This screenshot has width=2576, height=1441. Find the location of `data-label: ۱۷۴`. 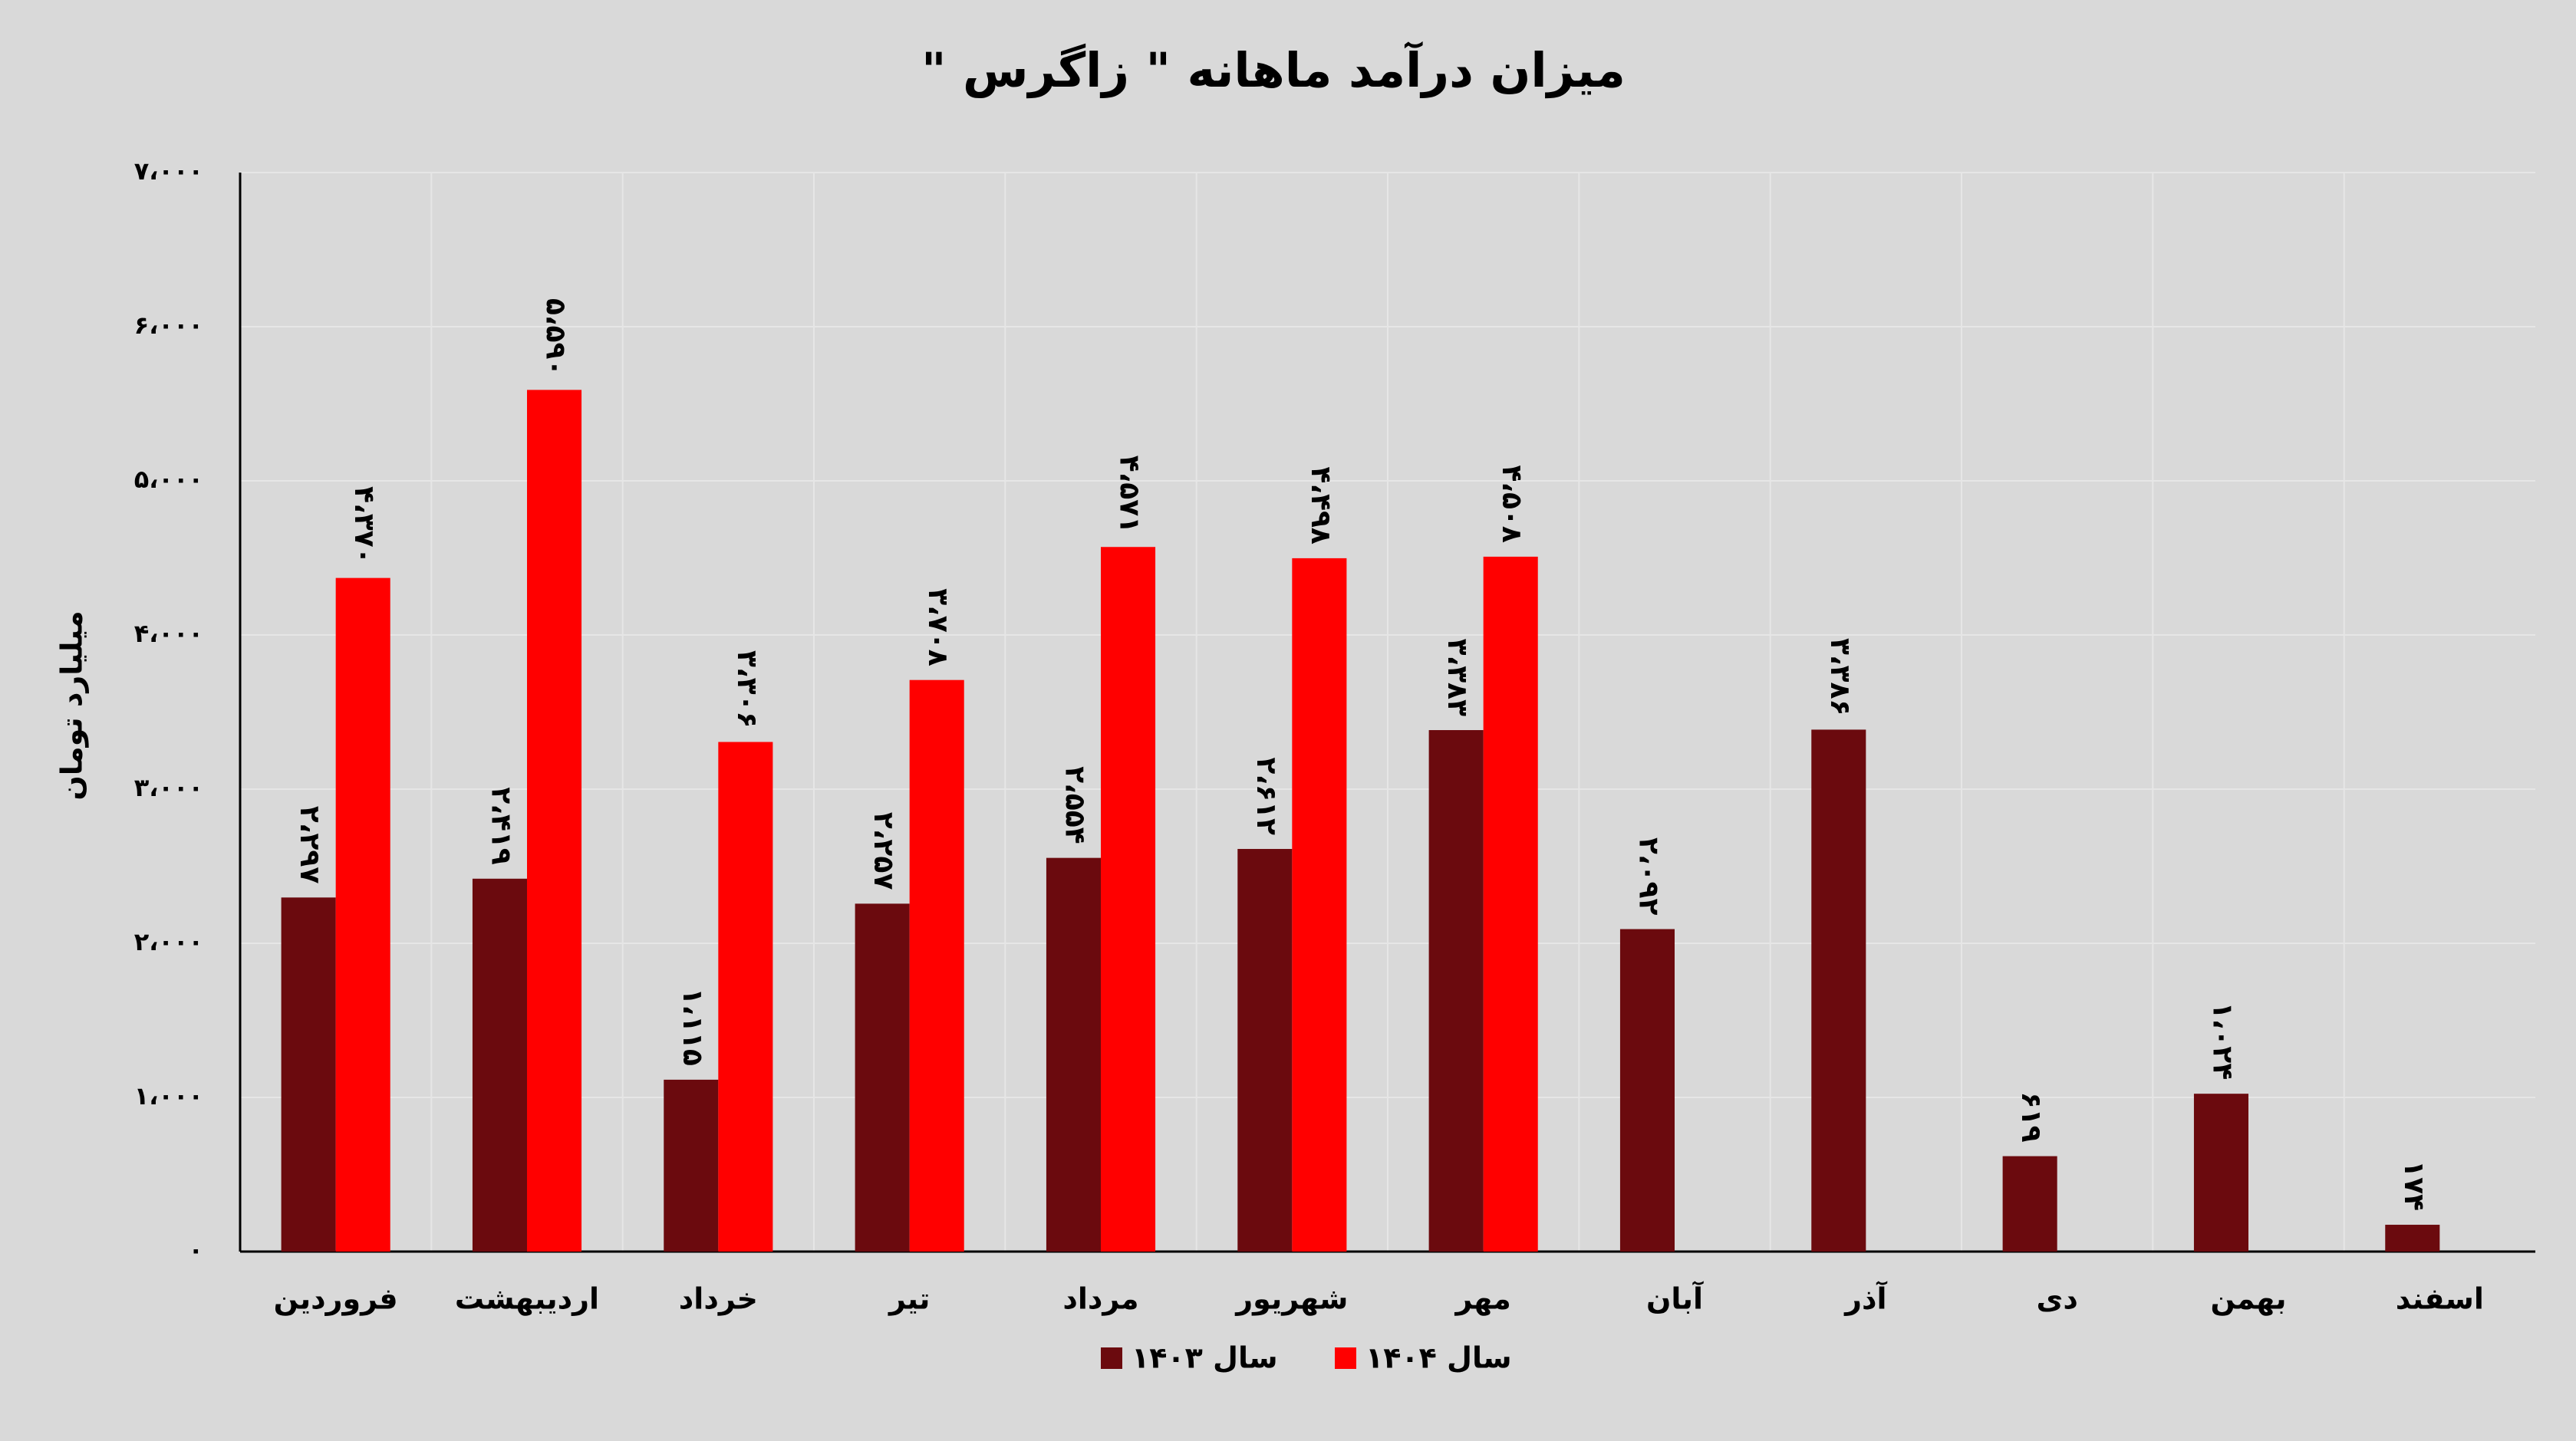

data-label: ۱۷۴ is located at coordinates (2413, 1185).